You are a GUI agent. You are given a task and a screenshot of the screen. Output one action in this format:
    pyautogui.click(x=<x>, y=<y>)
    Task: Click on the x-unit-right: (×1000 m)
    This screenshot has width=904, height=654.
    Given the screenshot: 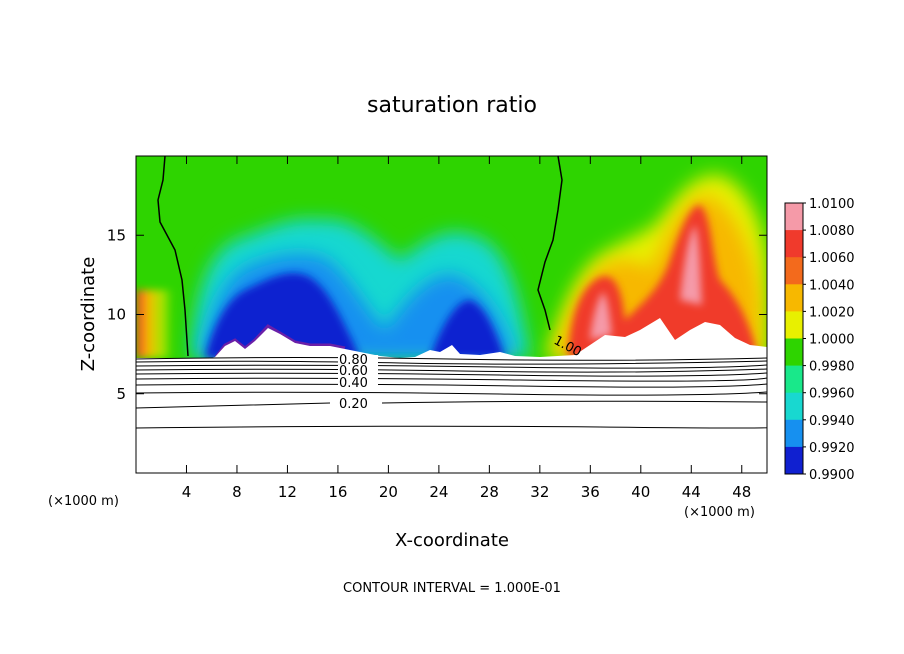 What is the action you would take?
    pyautogui.click(x=719, y=512)
    